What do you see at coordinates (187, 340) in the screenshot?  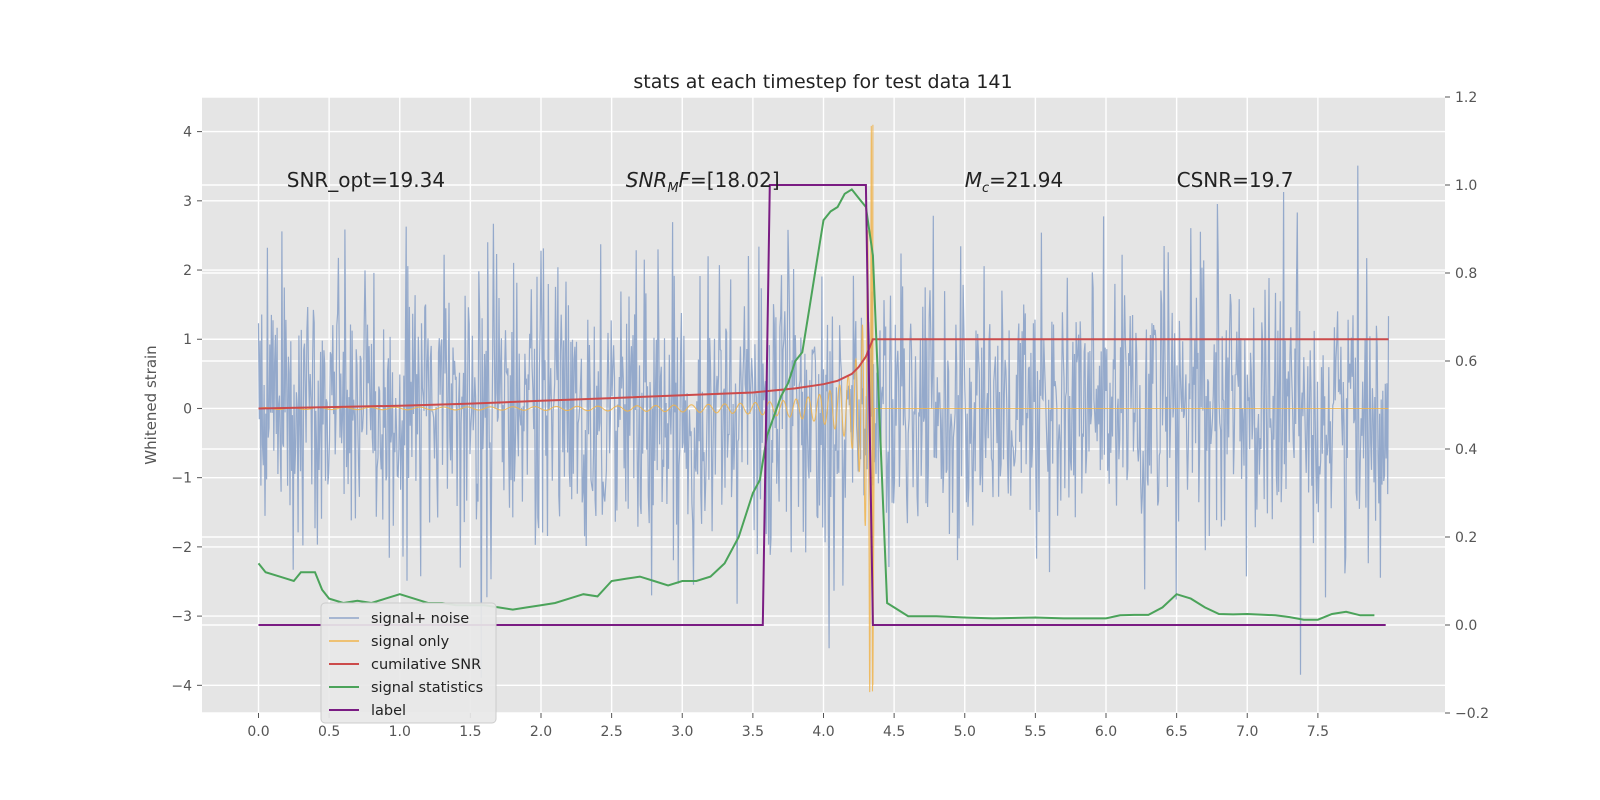 I see `y-tick-label: 1` at bounding box center [187, 340].